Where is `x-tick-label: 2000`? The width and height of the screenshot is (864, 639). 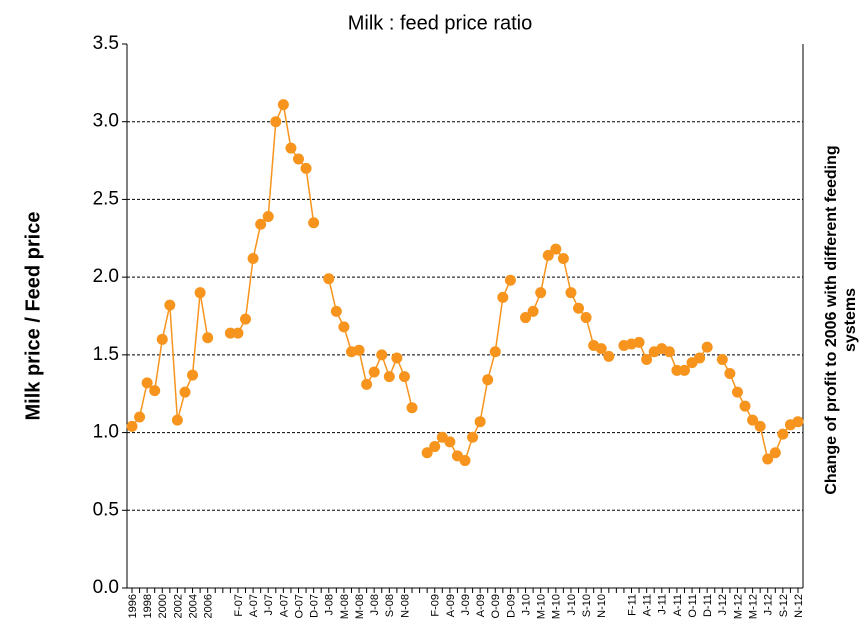 x-tick-label: 2000 is located at coordinates (163, 606).